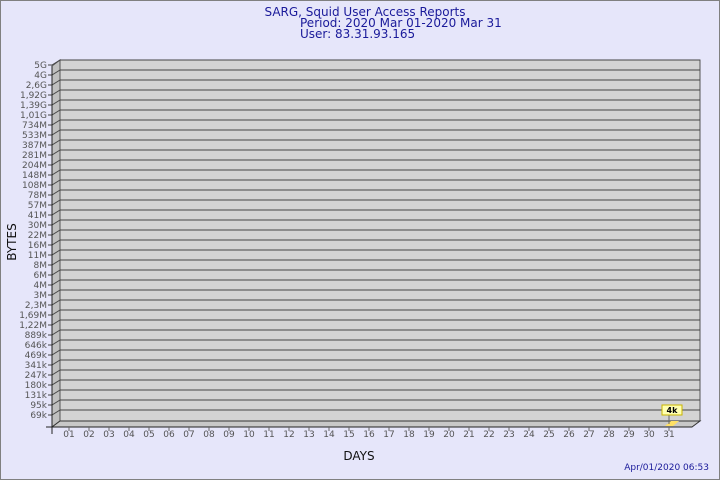 This screenshot has width=720, height=480. I want to click on x-tick-label: 11, so click(268, 435).